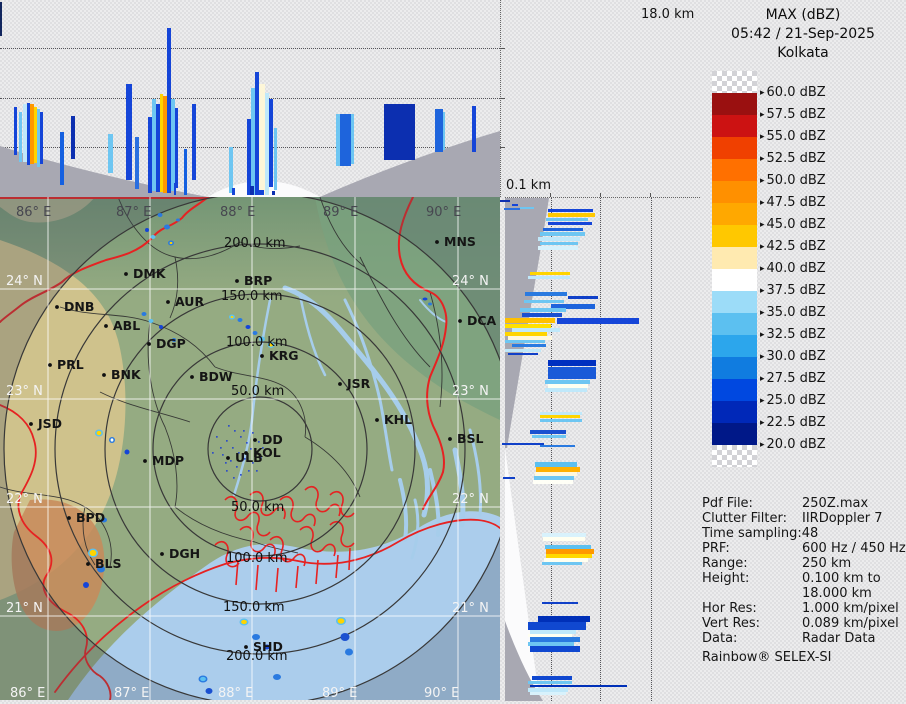 This screenshot has height=704, width=906. What do you see at coordinates (249, 457) in the screenshot?
I see `city-label-ULB: ULB` at bounding box center [249, 457].